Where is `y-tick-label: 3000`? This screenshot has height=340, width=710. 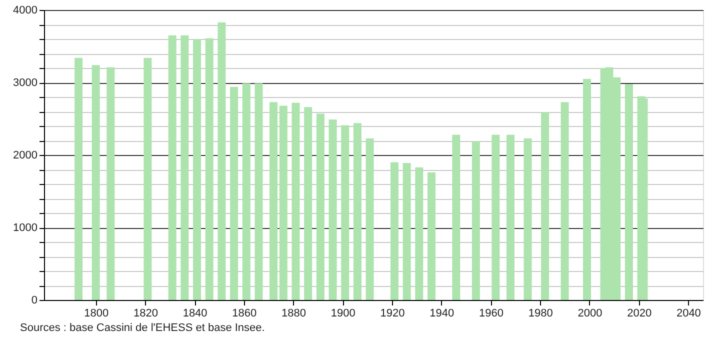 y-tick-label: 3000 is located at coordinates (25, 83).